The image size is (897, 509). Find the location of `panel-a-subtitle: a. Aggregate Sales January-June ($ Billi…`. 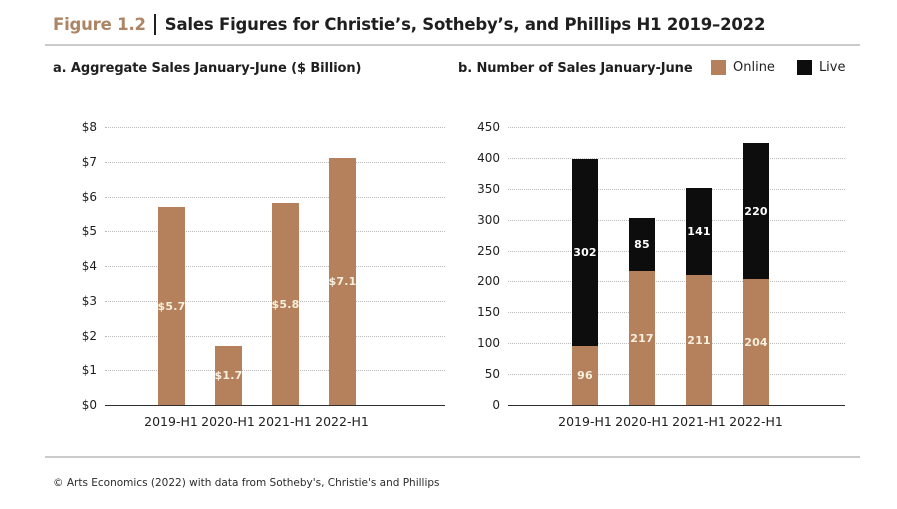

panel-a-subtitle: a. Aggregate Sales January-June ($ Billi… is located at coordinates (207, 68).